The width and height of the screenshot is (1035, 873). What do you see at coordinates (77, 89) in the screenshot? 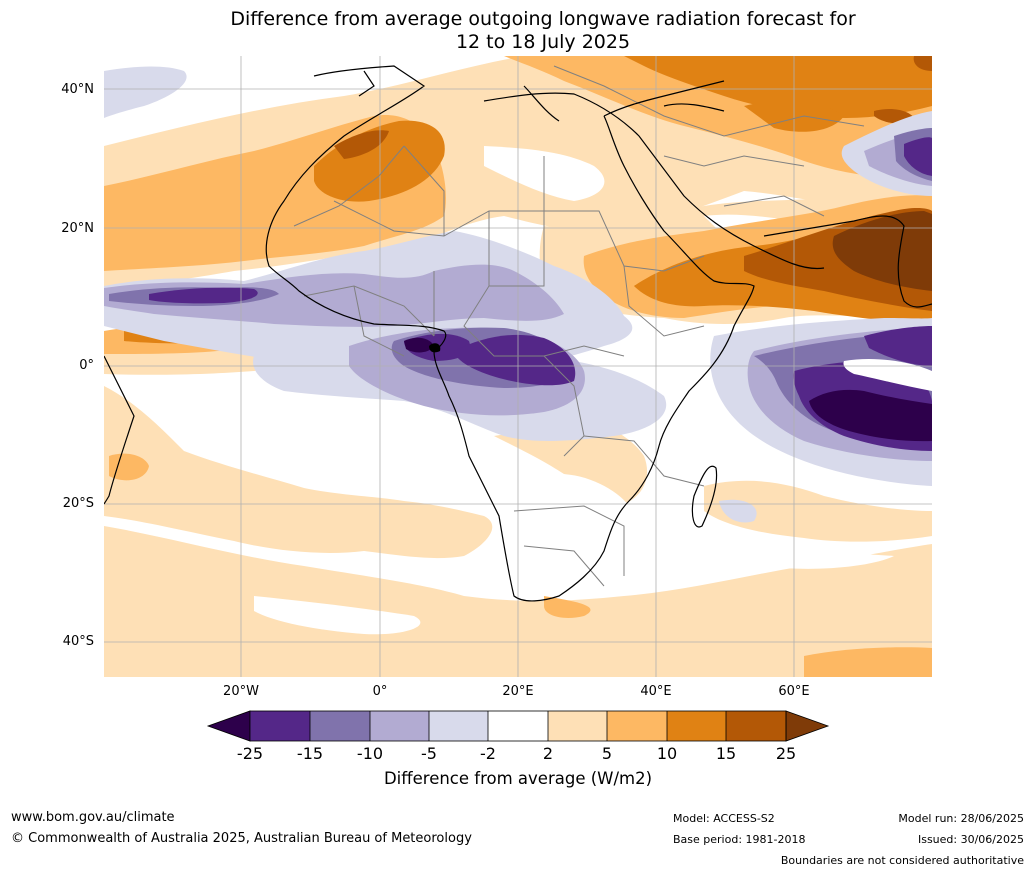
I see `lat-label-40n: 40°N` at bounding box center [77, 89].